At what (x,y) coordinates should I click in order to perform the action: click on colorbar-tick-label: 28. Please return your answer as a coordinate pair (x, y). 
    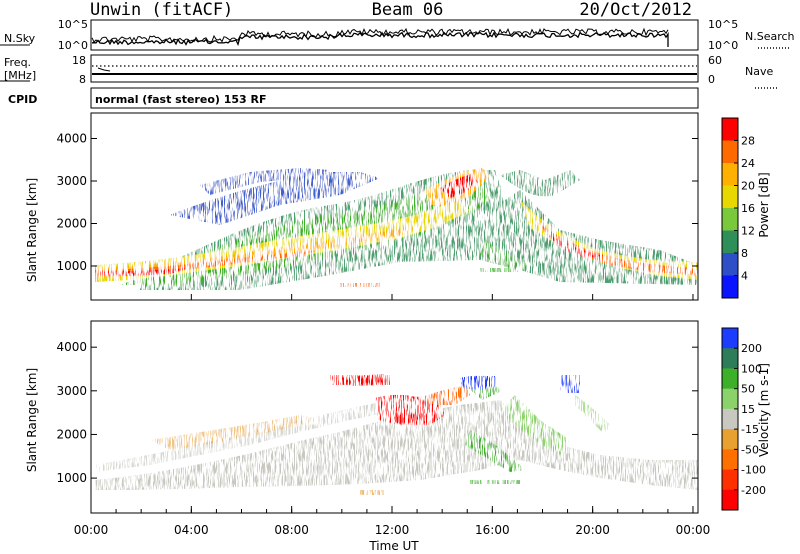
    Looking at the image, I should click on (748, 141).